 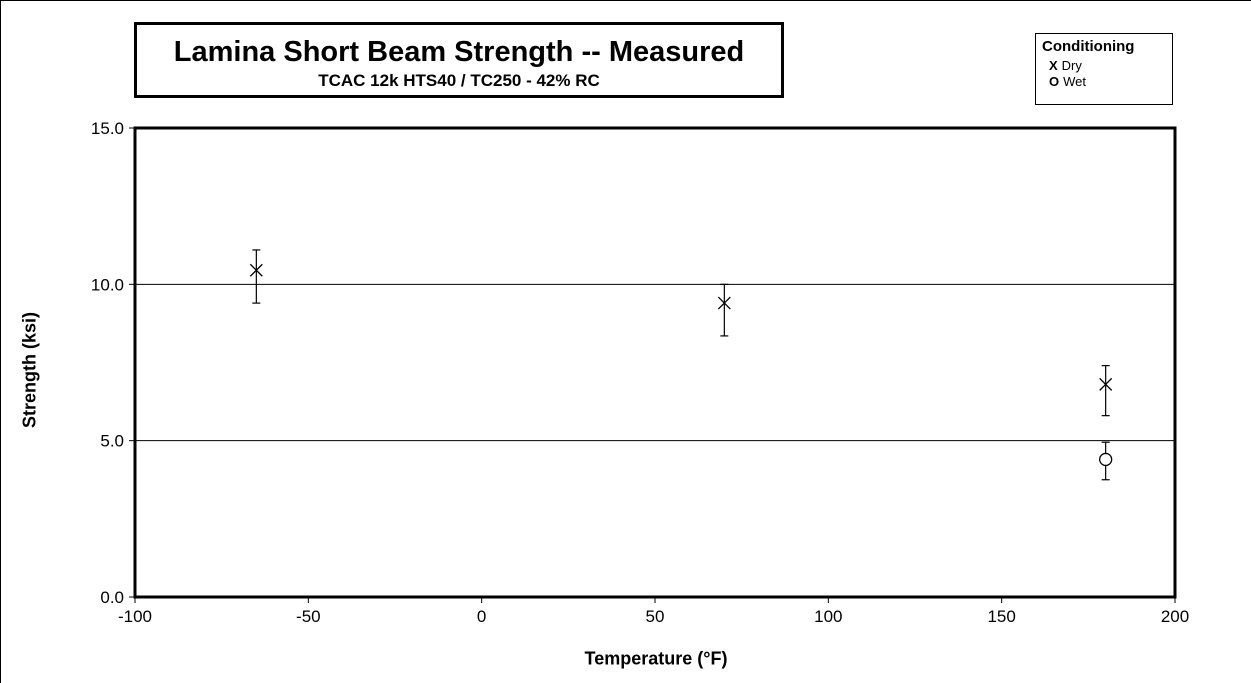 What do you see at coordinates (107, 284) in the screenshot?
I see `y-tick-label: 10.0` at bounding box center [107, 284].